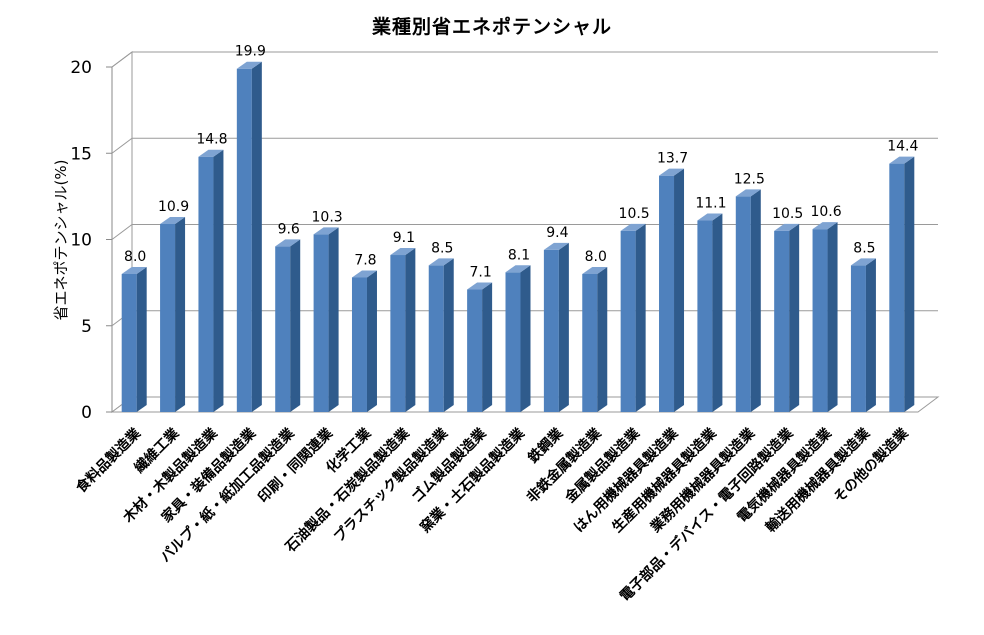 The image size is (984, 635). I want to click on data-label: 8.5, so click(864, 248).